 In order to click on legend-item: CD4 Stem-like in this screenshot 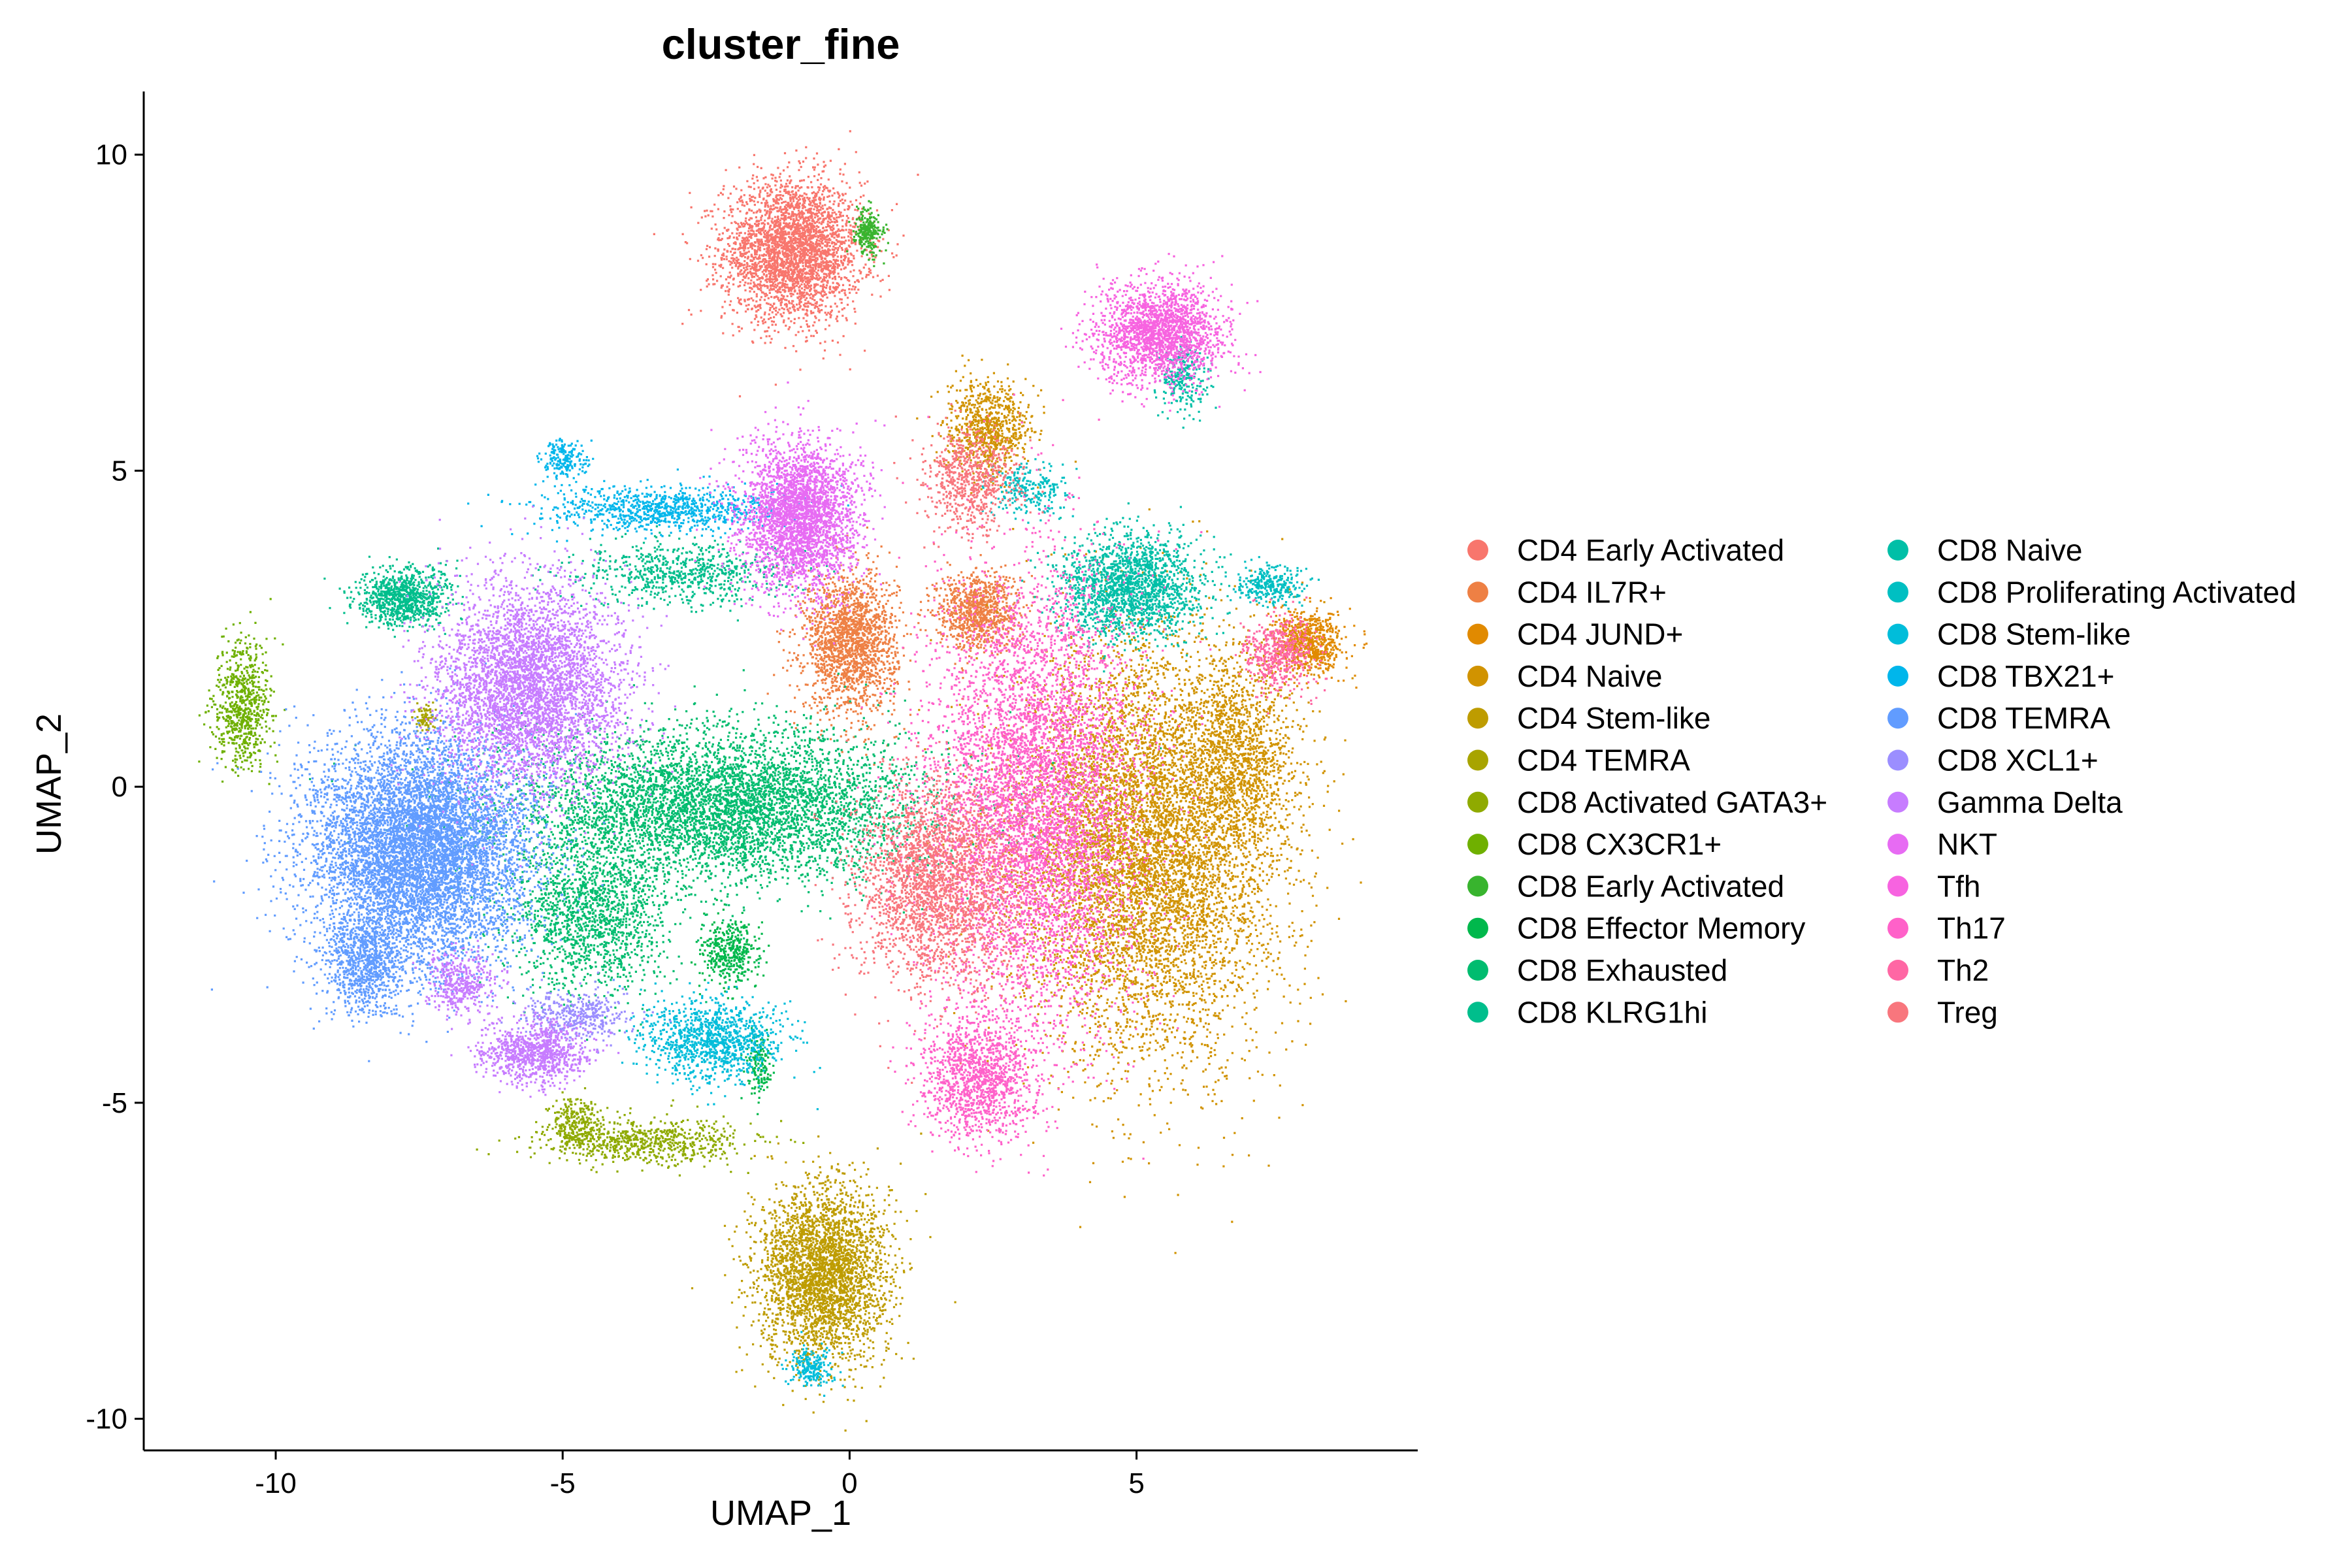, I will do `click(1589, 718)`.